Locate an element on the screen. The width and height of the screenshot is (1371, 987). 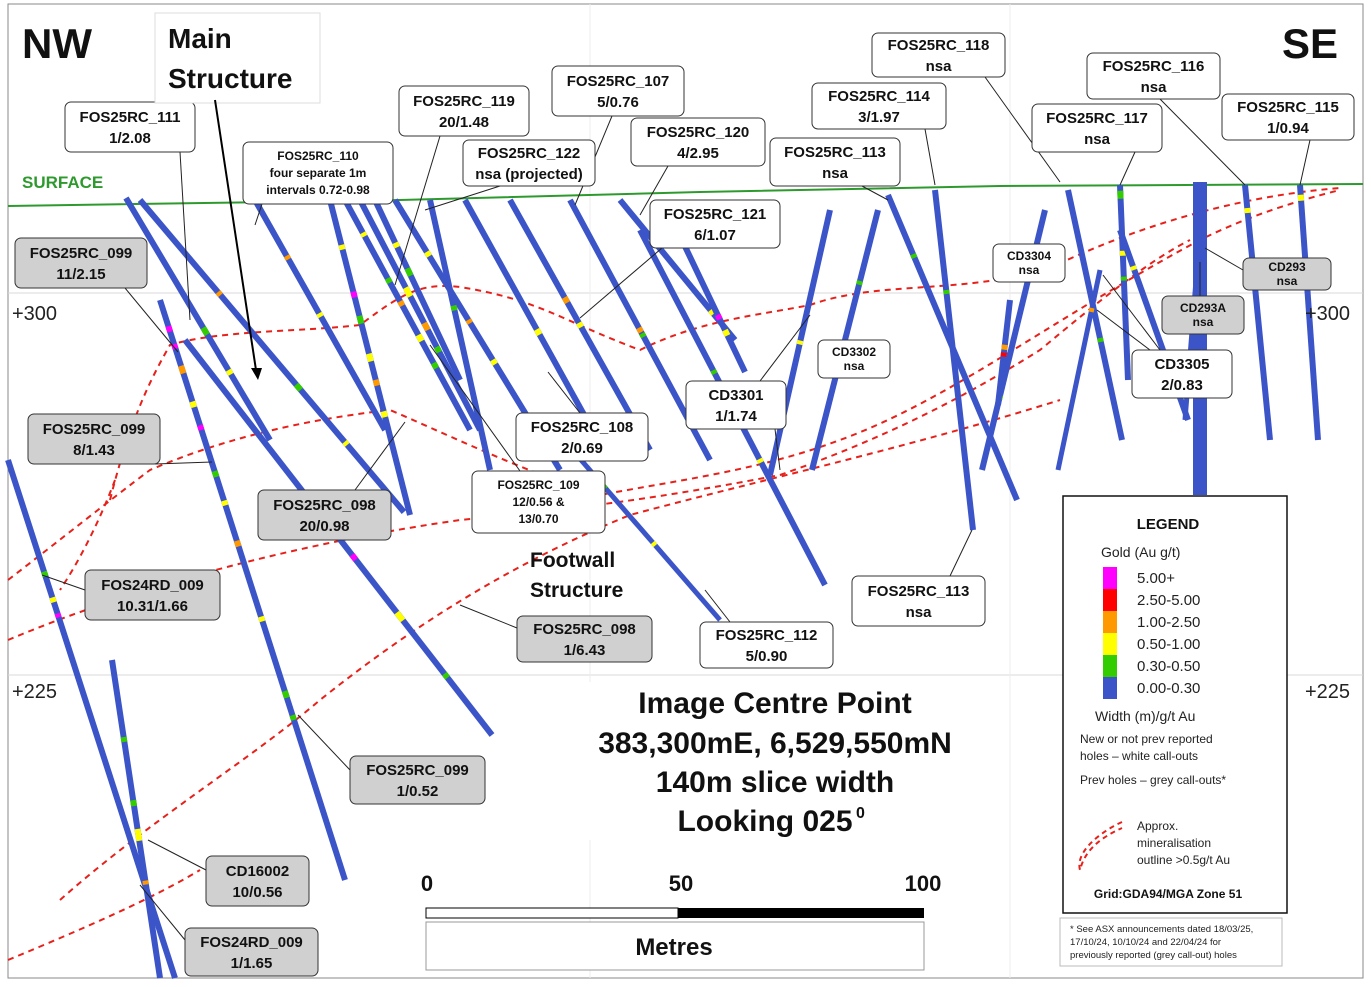
callout-text: CD293 is located at coordinates (1287, 267).